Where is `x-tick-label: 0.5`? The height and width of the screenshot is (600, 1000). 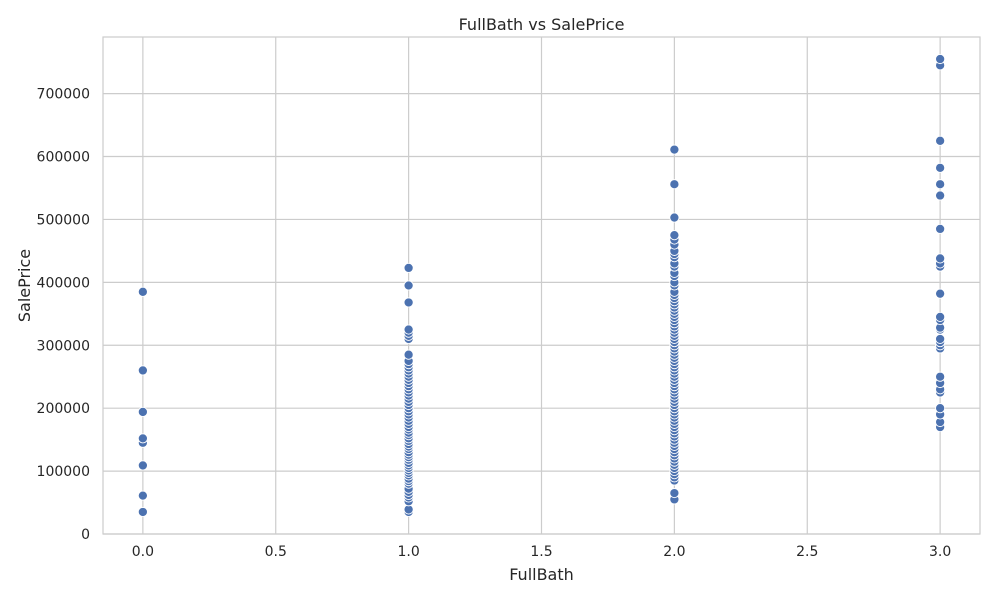 x-tick-label: 0.5 is located at coordinates (276, 552).